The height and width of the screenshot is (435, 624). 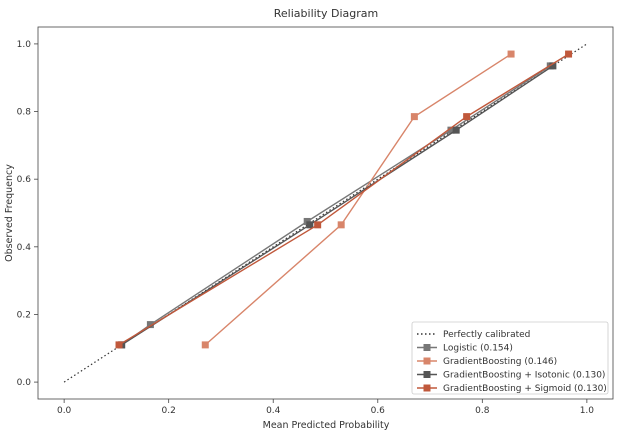 What do you see at coordinates (524, 376) in the screenshot?
I see `legend-label: GradientBoosting + Isotonic (0.130)` at bounding box center [524, 376].